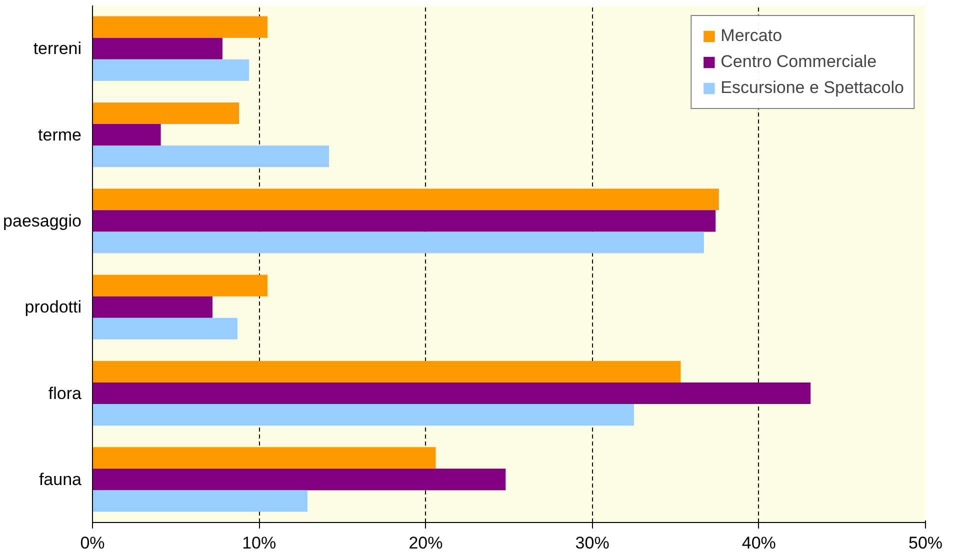 This screenshot has width=960, height=560. What do you see at coordinates (53, 307) in the screenshot?
I see `y-tick-label: prodotti` at bounding box center [53, 307].